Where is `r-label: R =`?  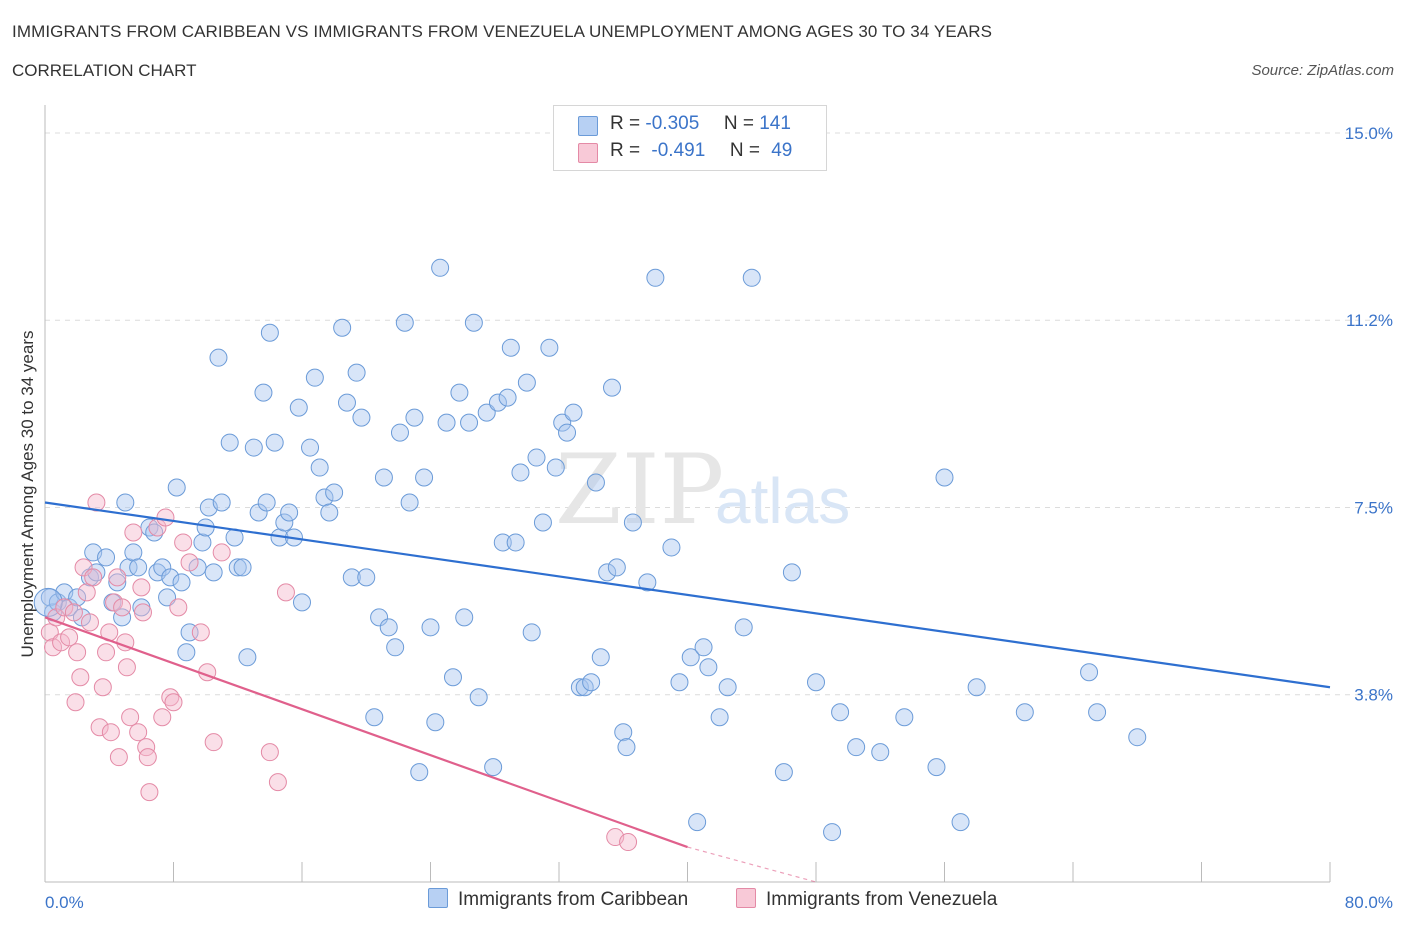 r-label: R = is located at coordinates (625, 150).